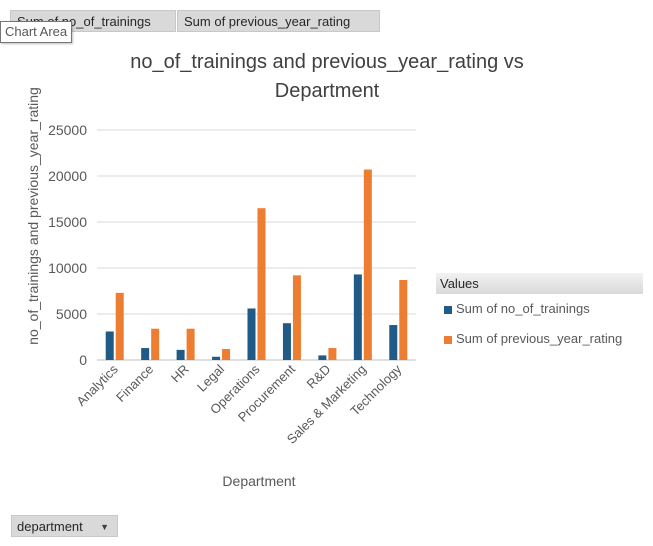 The height and width of the screenshot is (546, 653). I want to click on legend-header: Values, so click(539, 283).